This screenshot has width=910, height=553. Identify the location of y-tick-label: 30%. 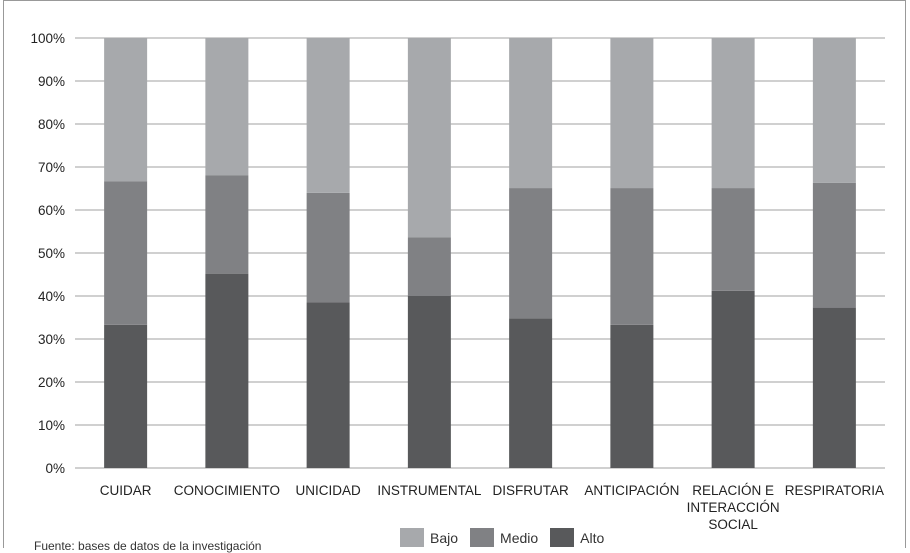
(51, 339).